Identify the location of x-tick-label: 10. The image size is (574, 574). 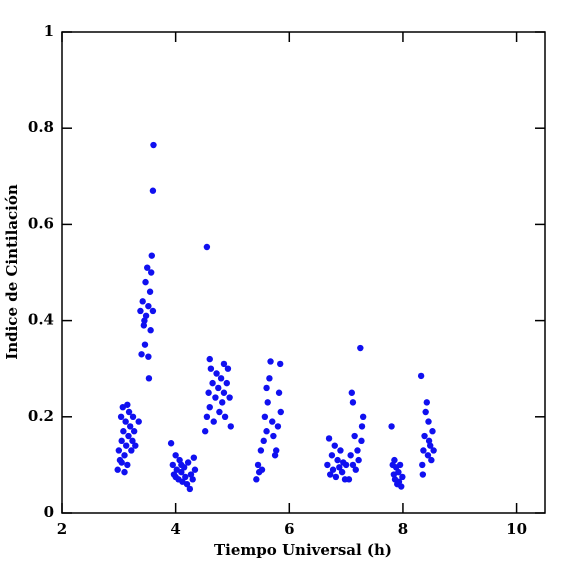
(516, 529).